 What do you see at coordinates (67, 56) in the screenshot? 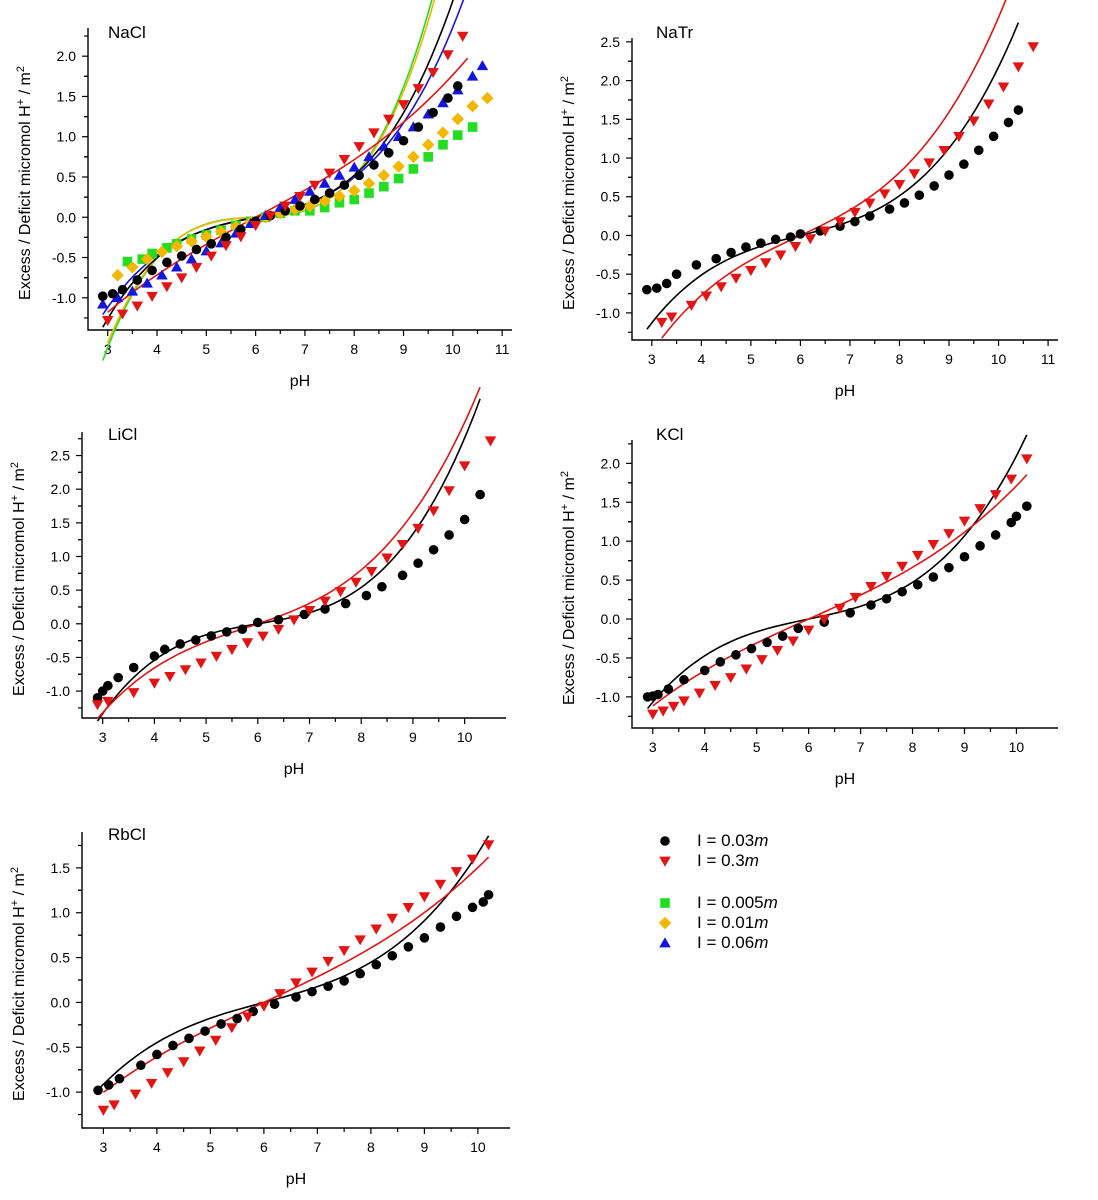
I see `y-tick-label: 2.0` at bounding box center [67, 56].